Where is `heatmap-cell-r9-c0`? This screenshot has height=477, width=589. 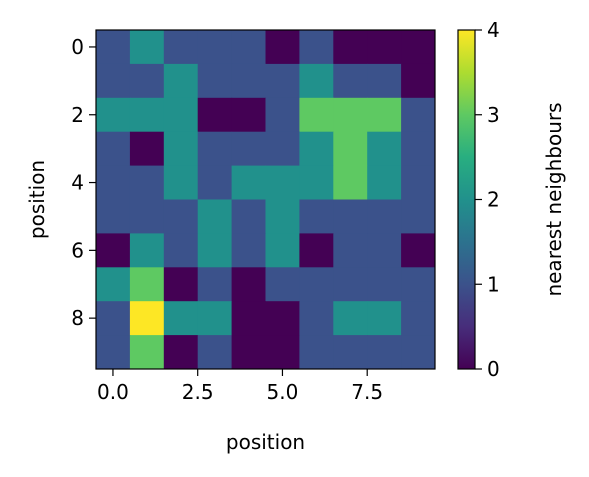
heatmap-cell-r9-c0 is located at coordinates (113, 352).